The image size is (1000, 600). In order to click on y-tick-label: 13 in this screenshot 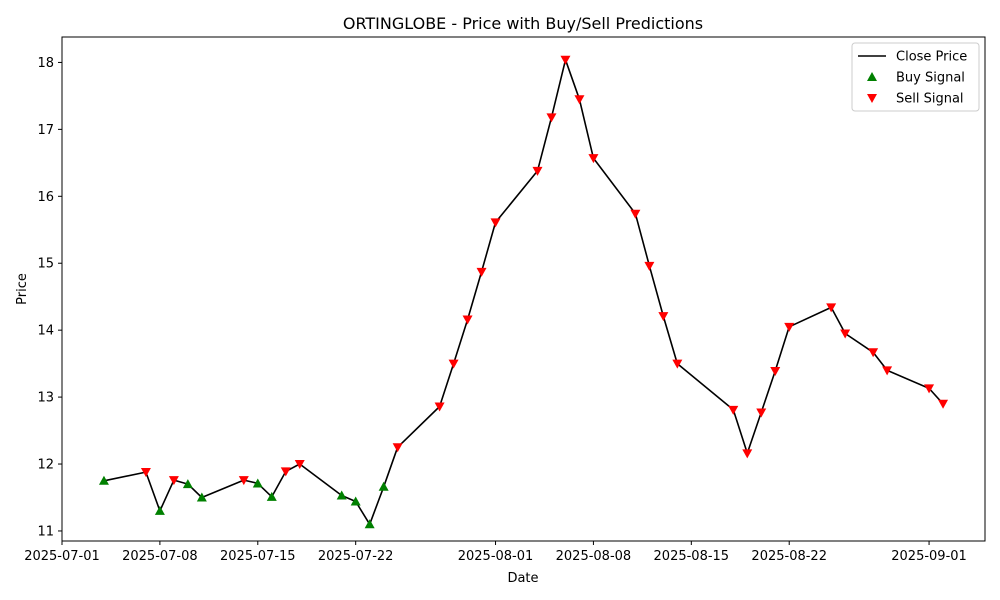, I will do `click(45, 398)`.